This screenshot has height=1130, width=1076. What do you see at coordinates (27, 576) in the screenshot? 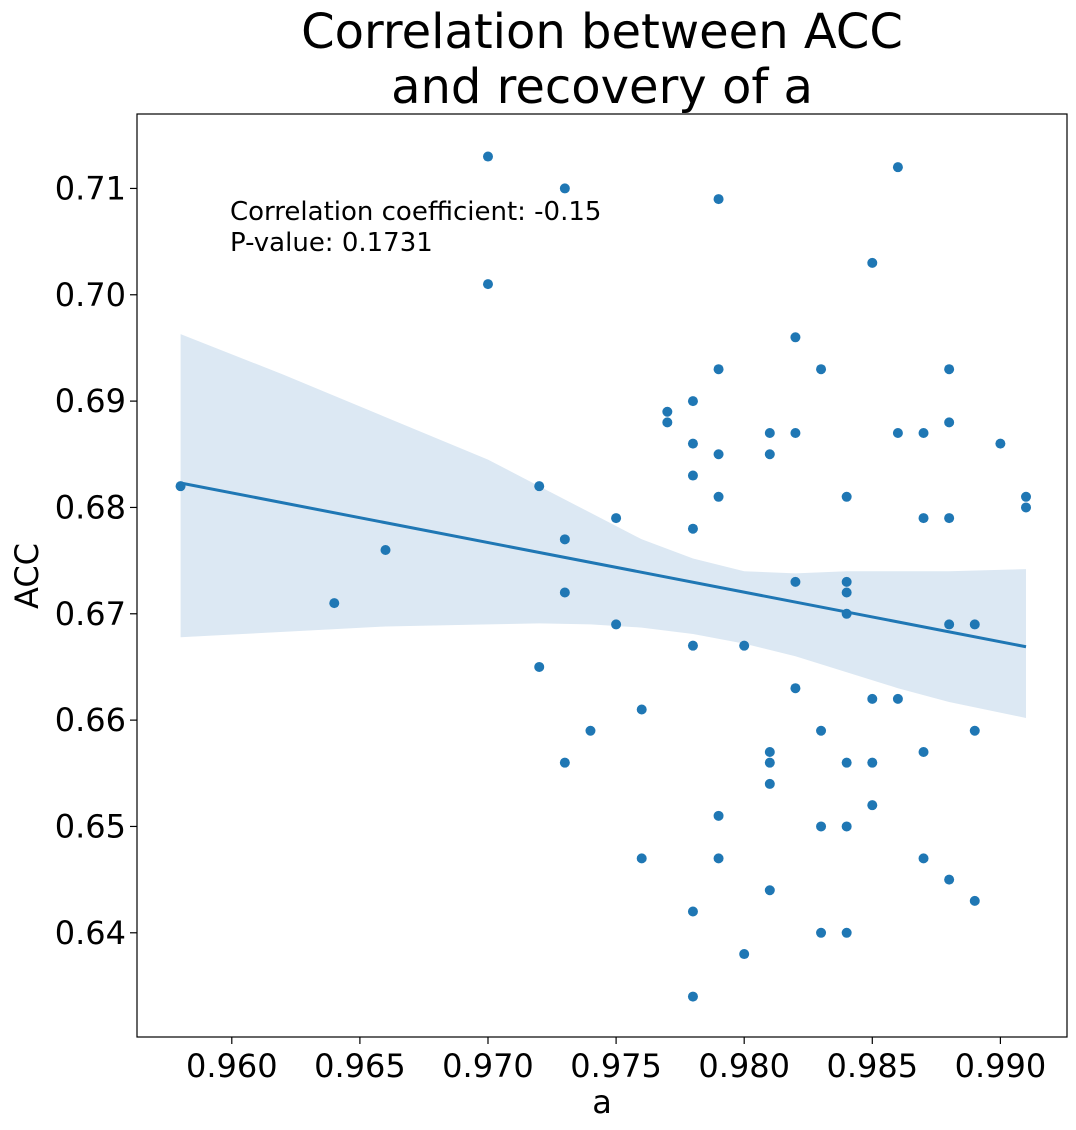
I see `y-axis-label: ACC` at bounding box center [27, 576].